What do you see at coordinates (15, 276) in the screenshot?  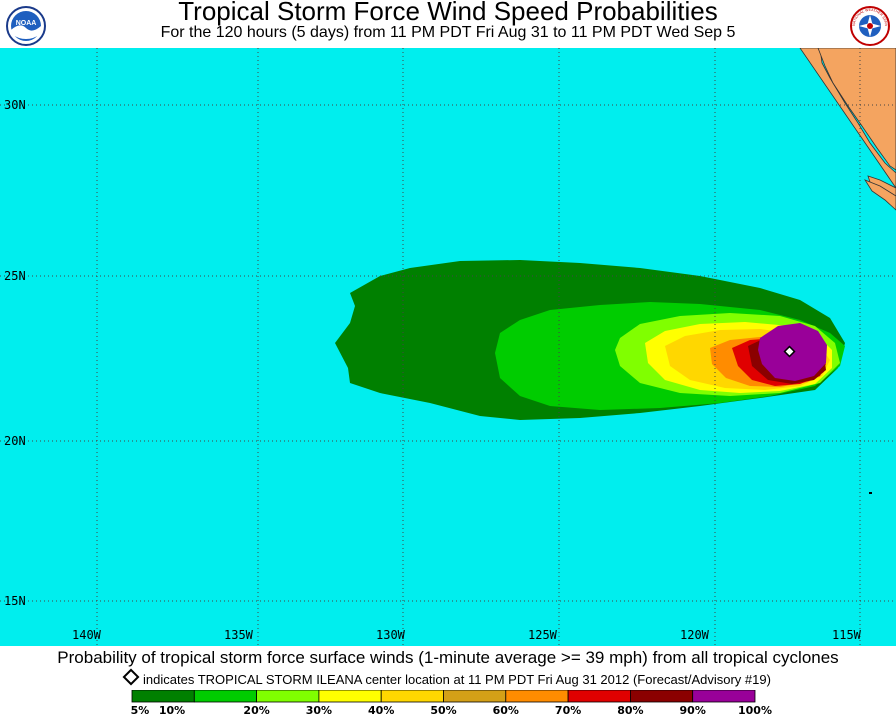 I see `lat-label-25n: 25N` at bounding box center [15, 276].